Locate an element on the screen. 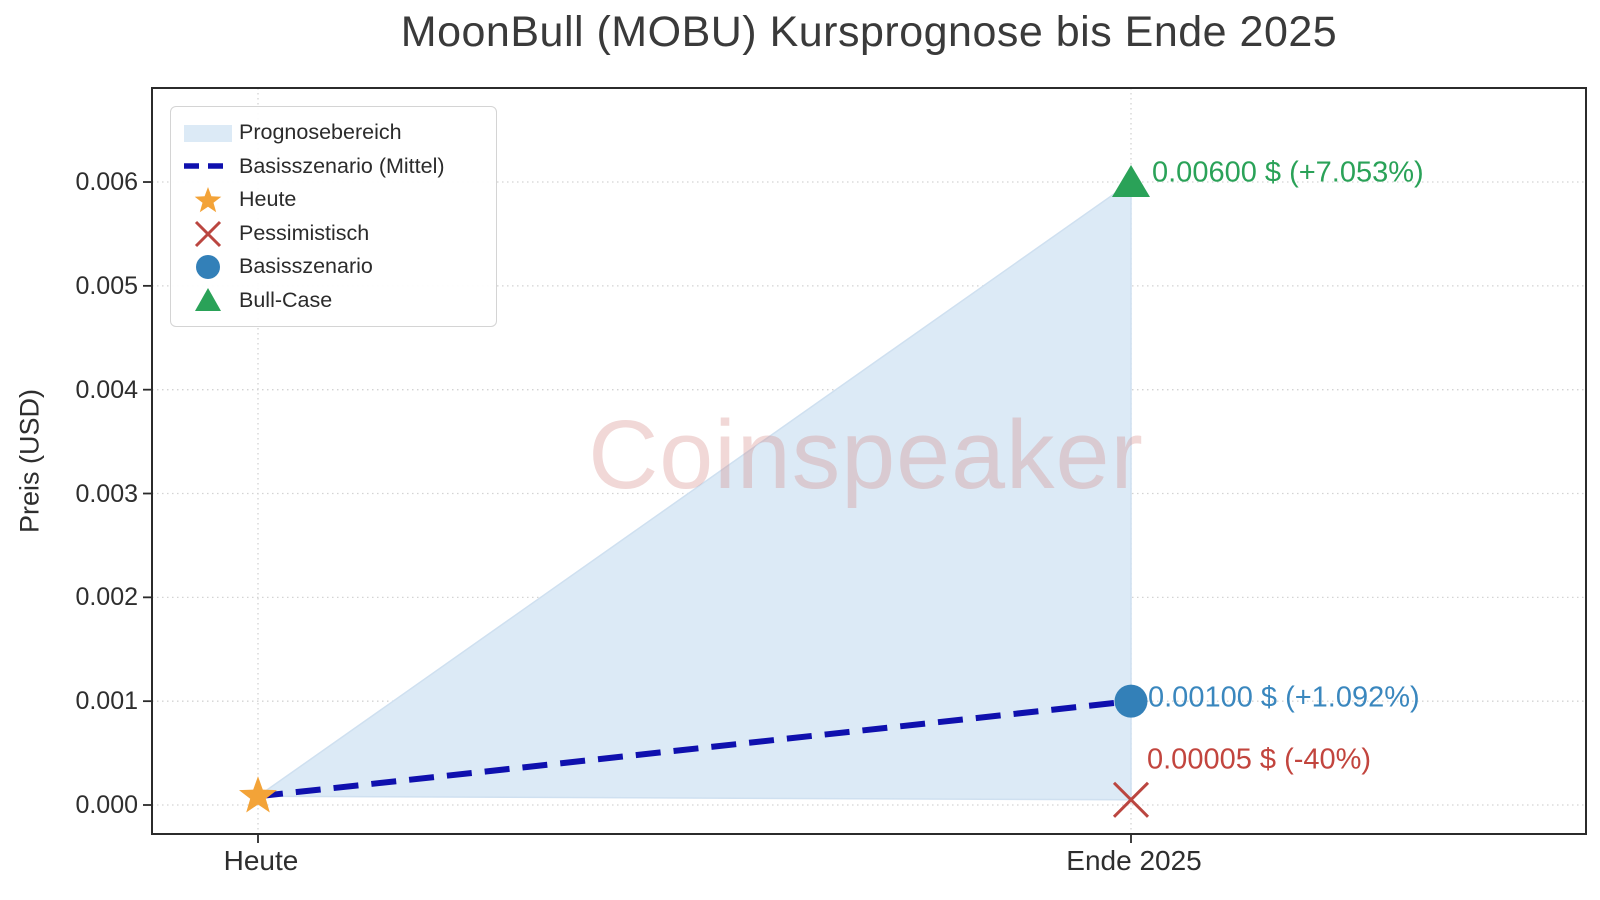  star-swatch is located at coordinates (208, 200).